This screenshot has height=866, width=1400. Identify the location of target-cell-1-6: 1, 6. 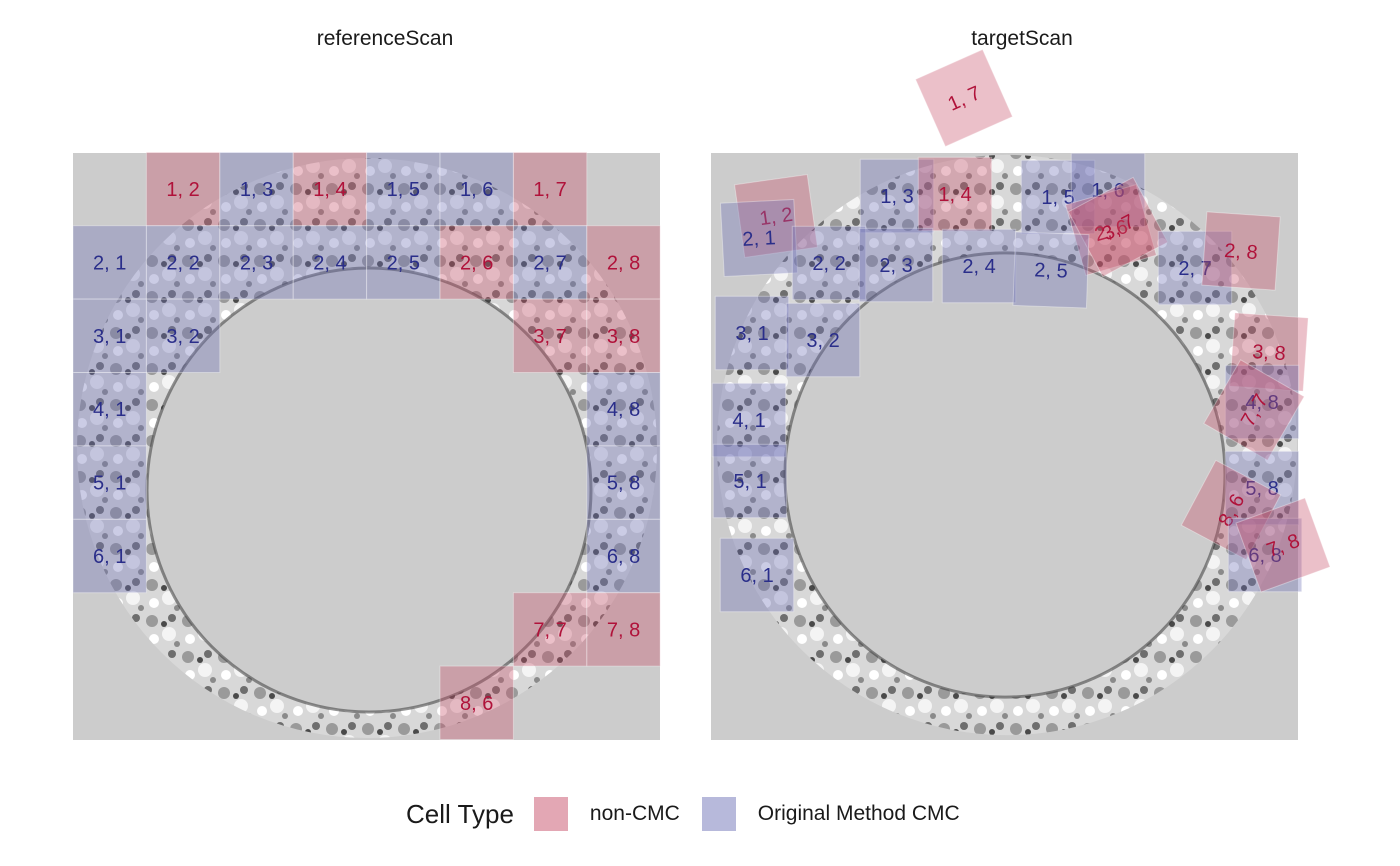
(1108, 190).